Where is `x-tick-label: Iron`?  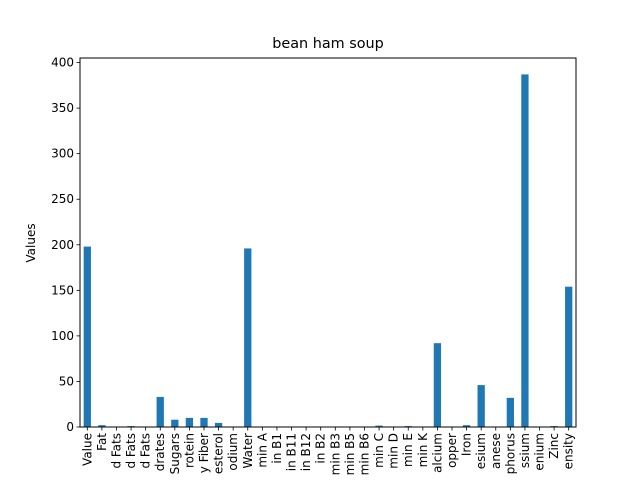
x-tick-label: Iron is located at coordinates (467, 444).